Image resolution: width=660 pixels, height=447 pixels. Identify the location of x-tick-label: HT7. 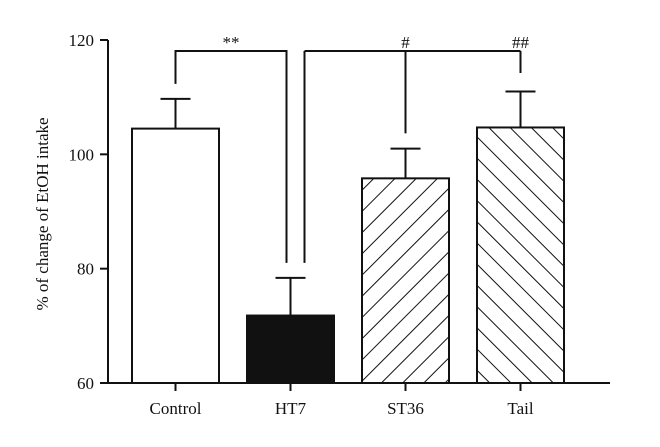
(291, 408).